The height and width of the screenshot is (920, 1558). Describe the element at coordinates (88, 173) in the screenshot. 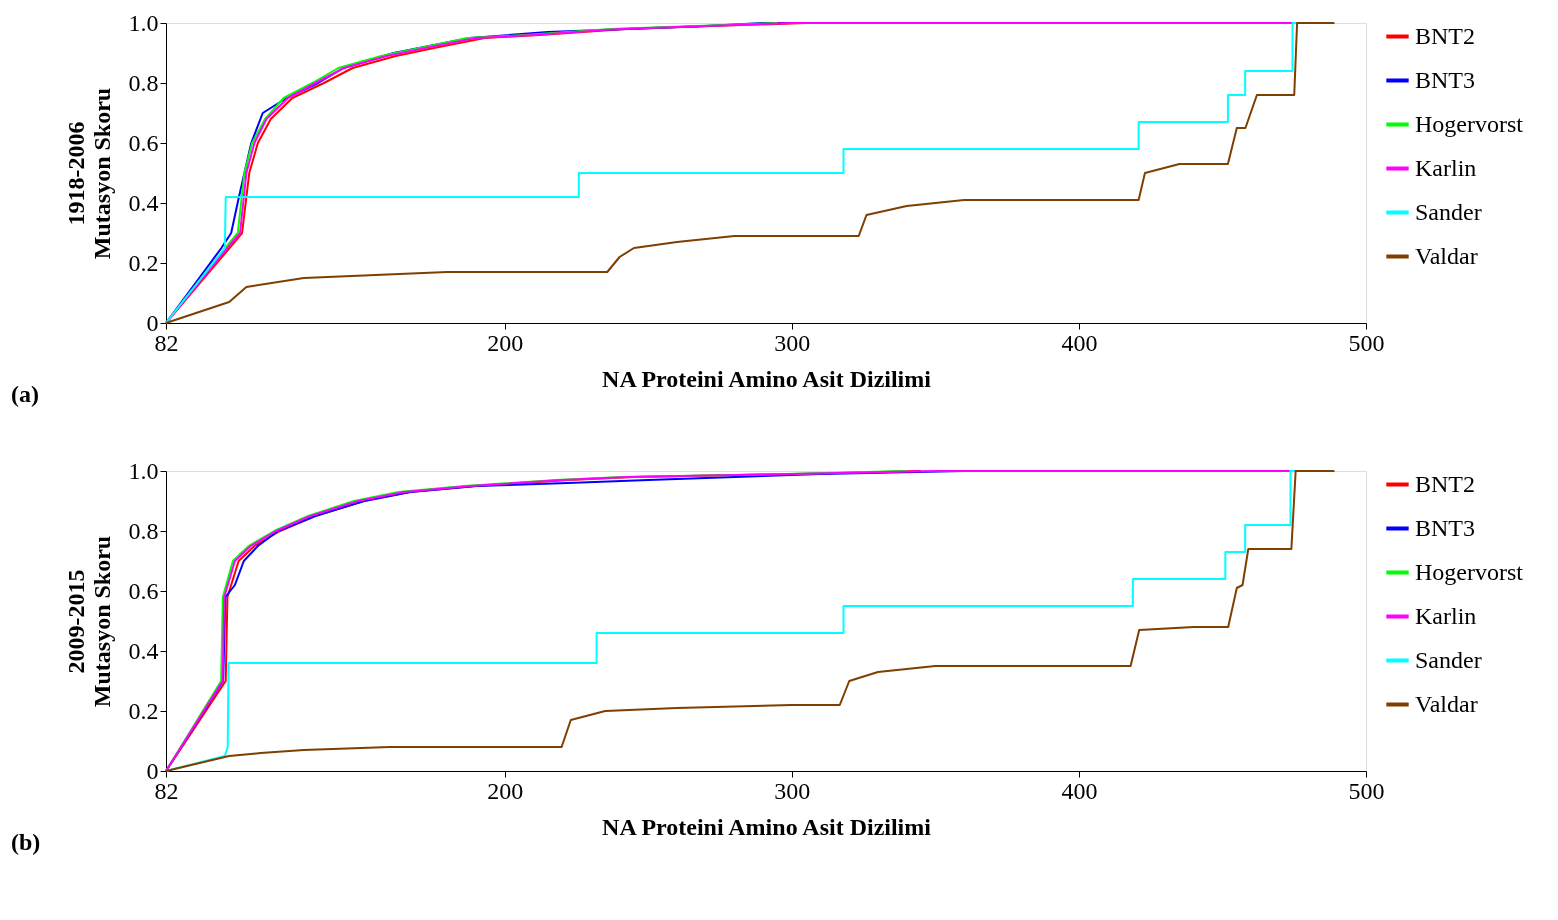

I see `y-axis-title: 1918-2006 Mutasyon Skoru` at that location.